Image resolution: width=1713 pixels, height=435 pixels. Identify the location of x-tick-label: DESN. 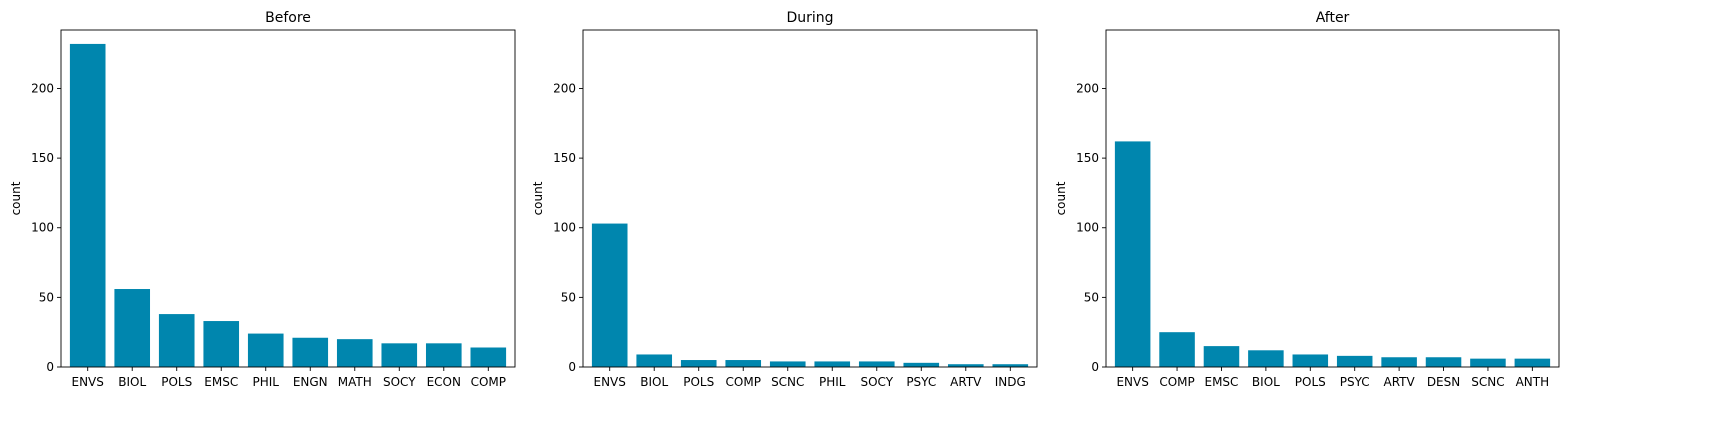
(1443, 382).